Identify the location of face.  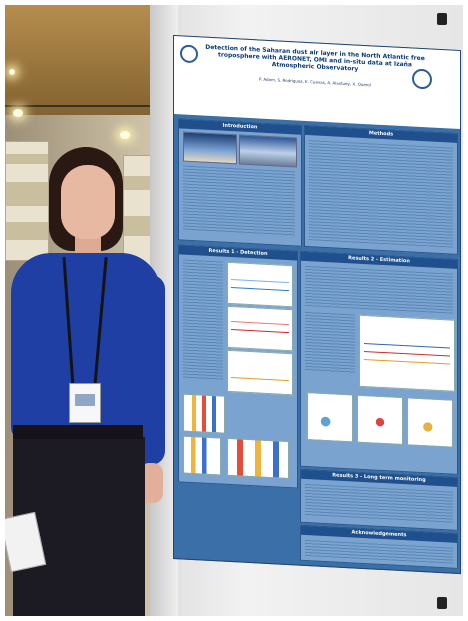
(88, 202).